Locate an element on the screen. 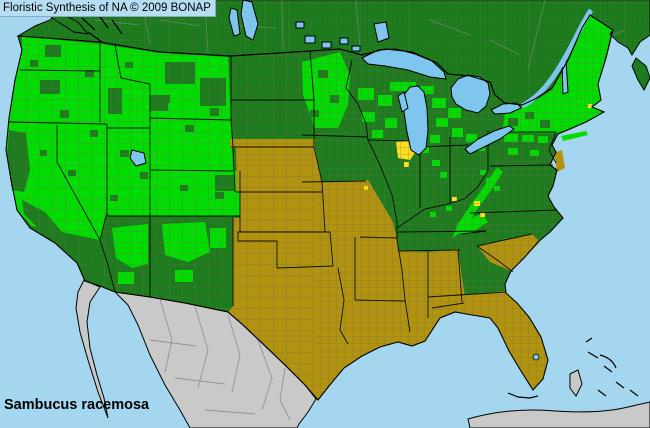 The image size is (650, 428). bahamas-region is located at coordinates (576, 383).